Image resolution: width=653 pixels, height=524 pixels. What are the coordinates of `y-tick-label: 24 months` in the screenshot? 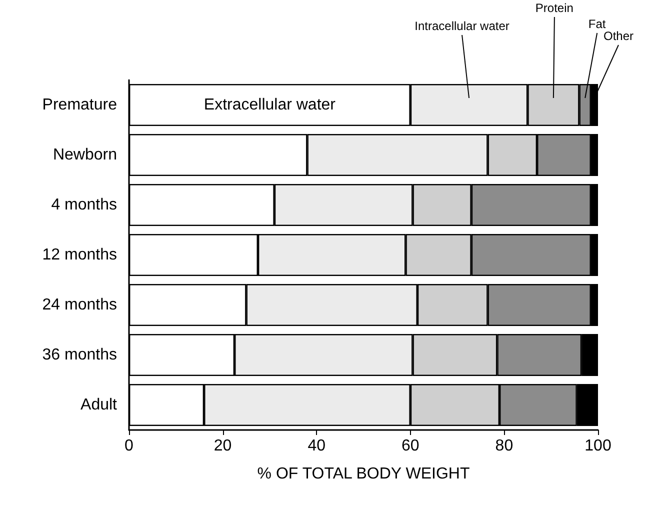 It's located at (79, 305).